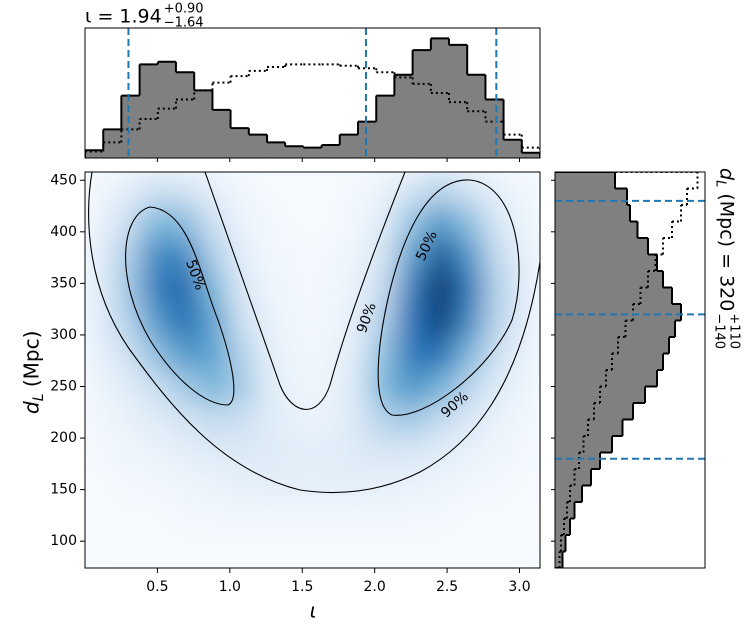 Image resolution: width=753 pixels, height=635 pixels. Describe the element at coordinates (727, 174) in the screenshot. I see `label-main: d` at that location.